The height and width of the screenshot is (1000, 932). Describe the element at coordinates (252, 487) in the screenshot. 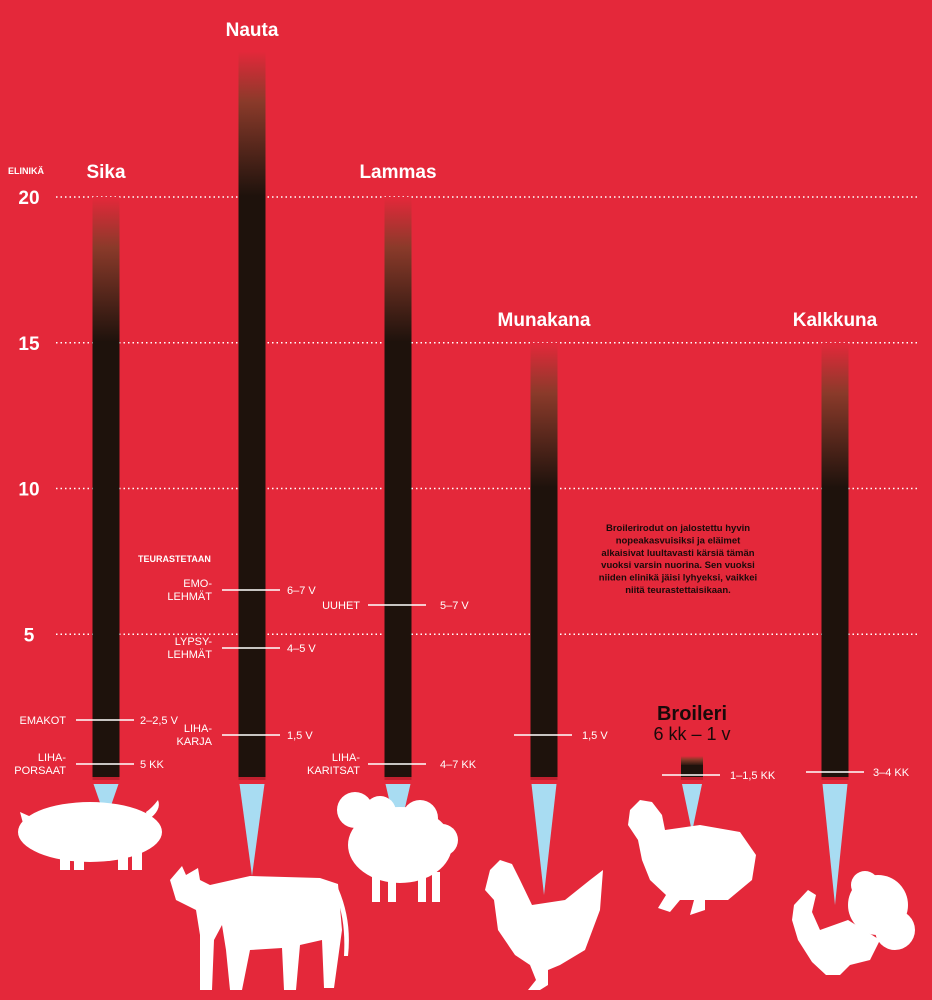

I see `bar-nauta` at that location.